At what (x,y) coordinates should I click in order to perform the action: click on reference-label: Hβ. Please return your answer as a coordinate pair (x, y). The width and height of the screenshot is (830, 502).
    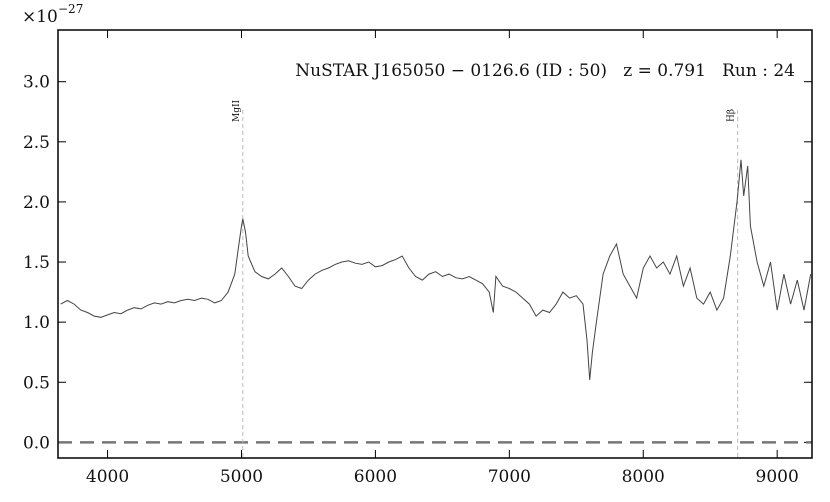
    Looking at the image, I should click on (732, 115).